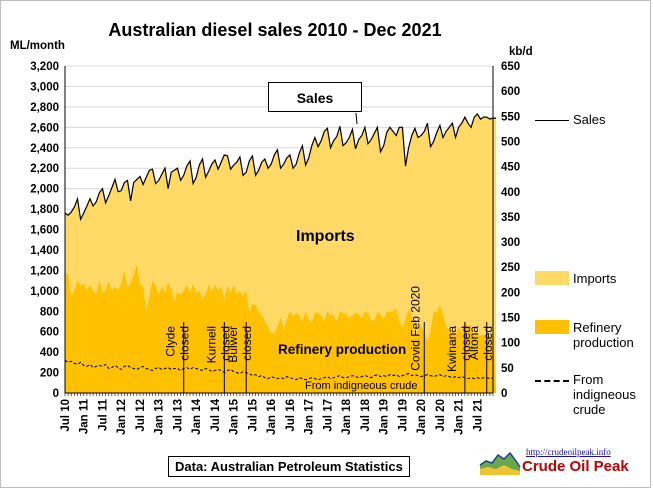 Image resolution: width=653 pixels, height=490 pixels. I want to click on x-tick-label-6: Jul 13, so click(178, 415).